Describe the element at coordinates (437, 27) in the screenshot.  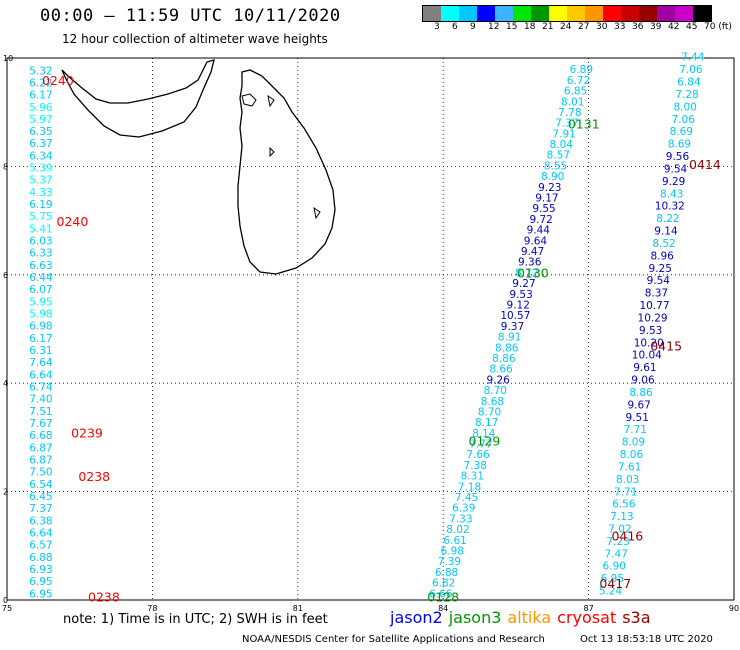
I see `scale-label: 3` at that location.